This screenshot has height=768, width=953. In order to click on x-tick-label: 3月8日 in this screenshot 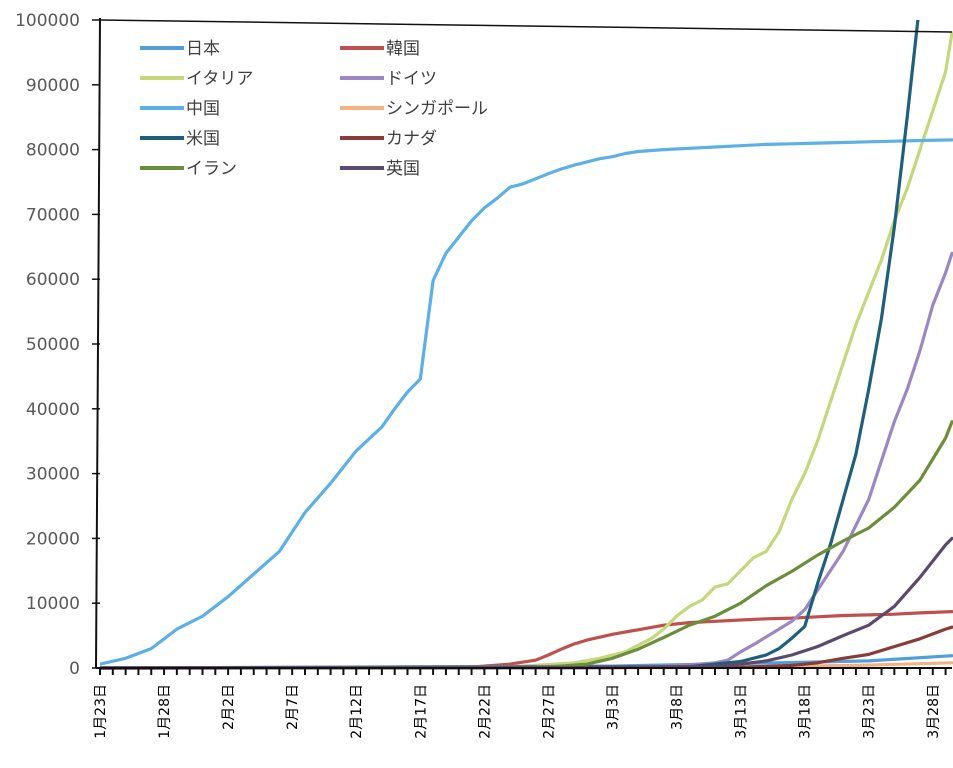, I will do `click(678, 707)`.